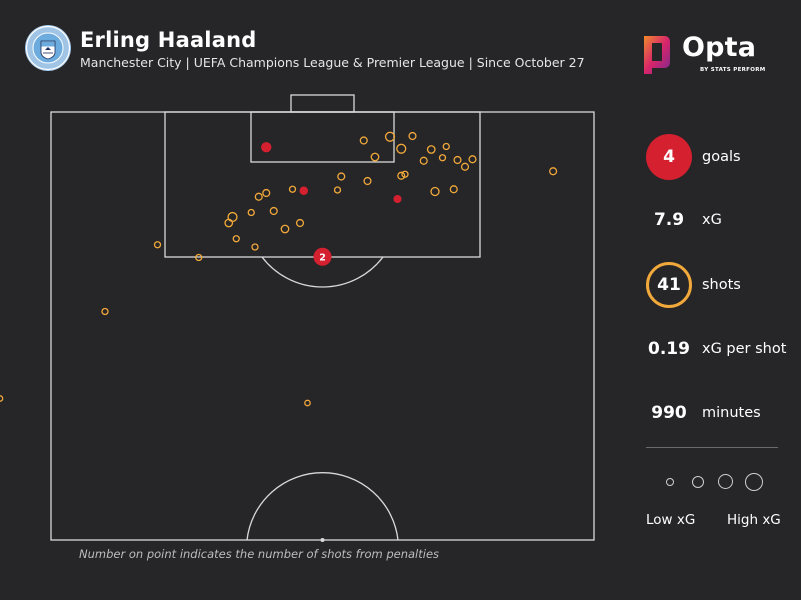 The image size is (801, 600). I want to click on goals-label: goals, so click(721, 157).